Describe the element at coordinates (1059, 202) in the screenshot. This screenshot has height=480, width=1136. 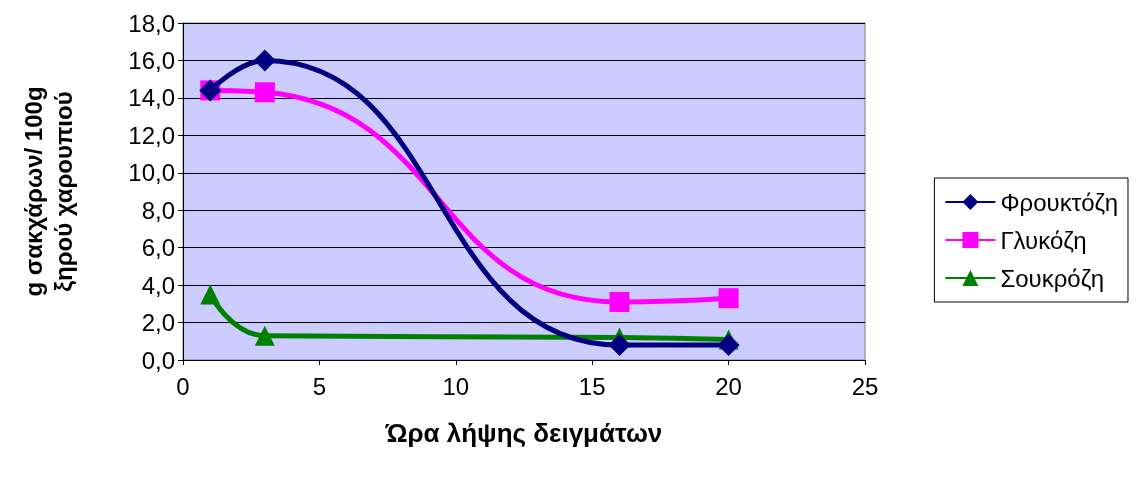
I see `legend-label: Φρουκτόζη` at that location.